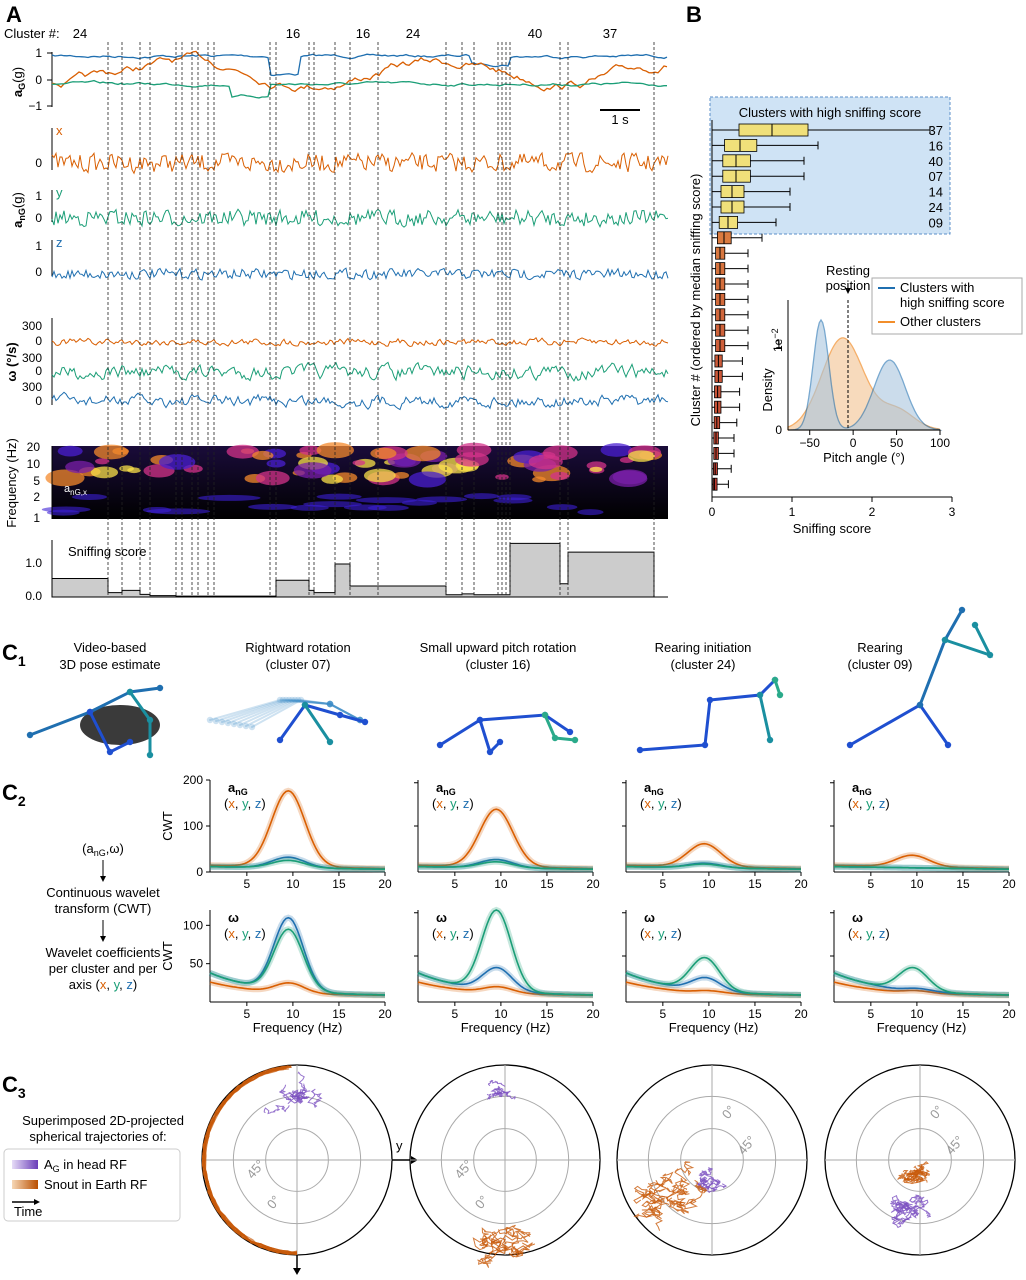 The width and height of the screenshot is (1026, 1280). What do you see at coordinates (715, 835) in the screenshot?
I see `cwt-plot-top-2: 5 10 15 20 anG(x, y, z)` at bounding box center [715, 835].